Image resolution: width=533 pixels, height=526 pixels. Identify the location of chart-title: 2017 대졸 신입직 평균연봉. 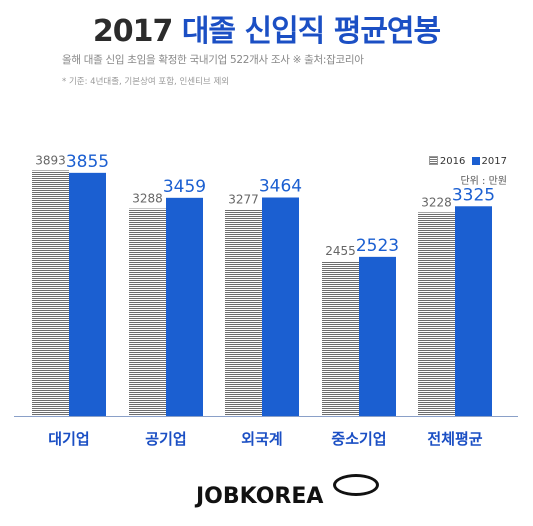
(266, 28).